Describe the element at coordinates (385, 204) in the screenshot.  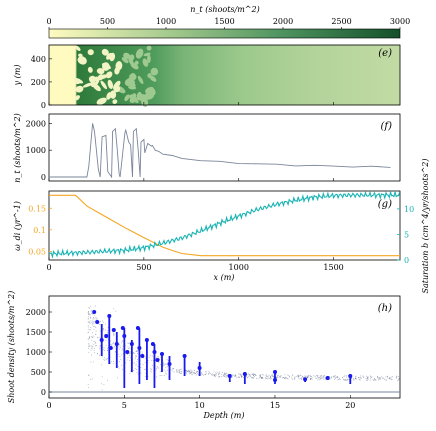
I see `panel-g-tag: (g)` at that location.